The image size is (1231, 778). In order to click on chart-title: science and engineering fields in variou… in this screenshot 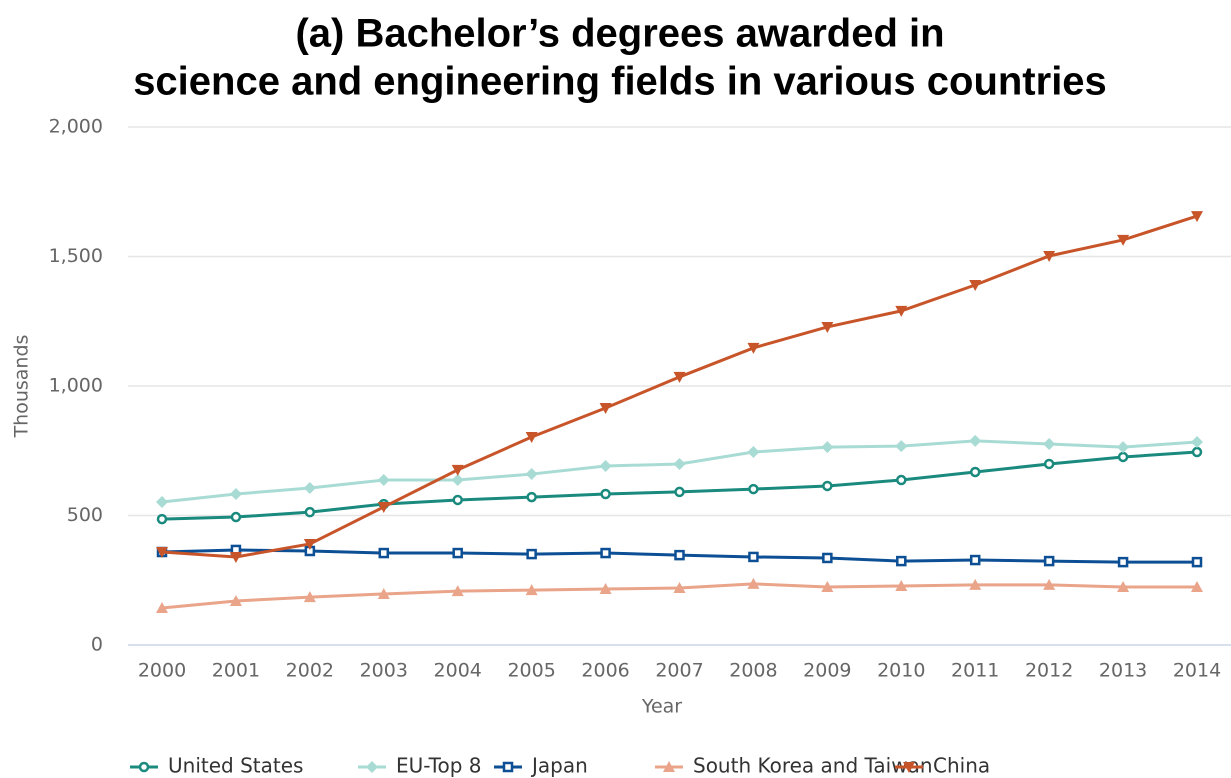, I will do `click(620, 82)`.